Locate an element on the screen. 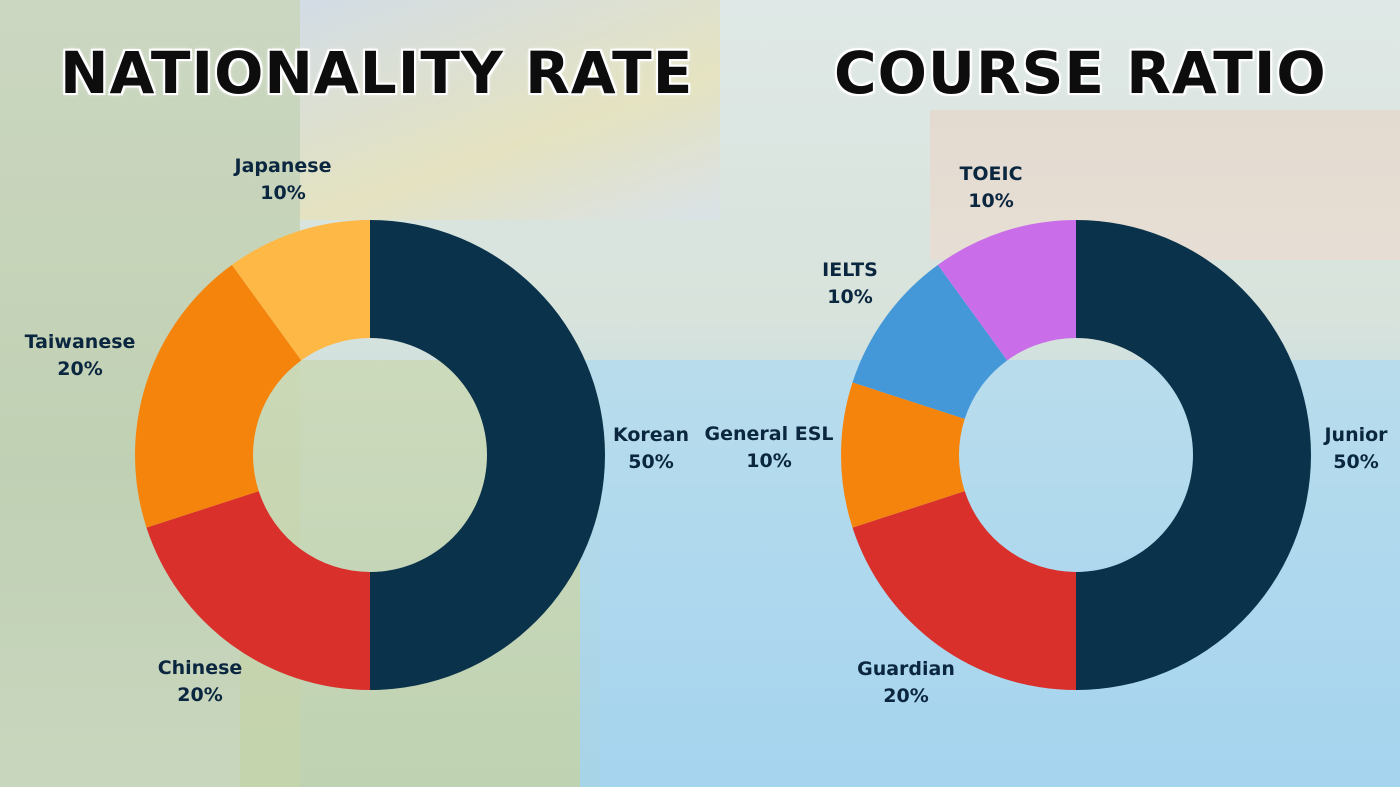  slice-value-guardian: 20% is located at coordinates (905, 696).